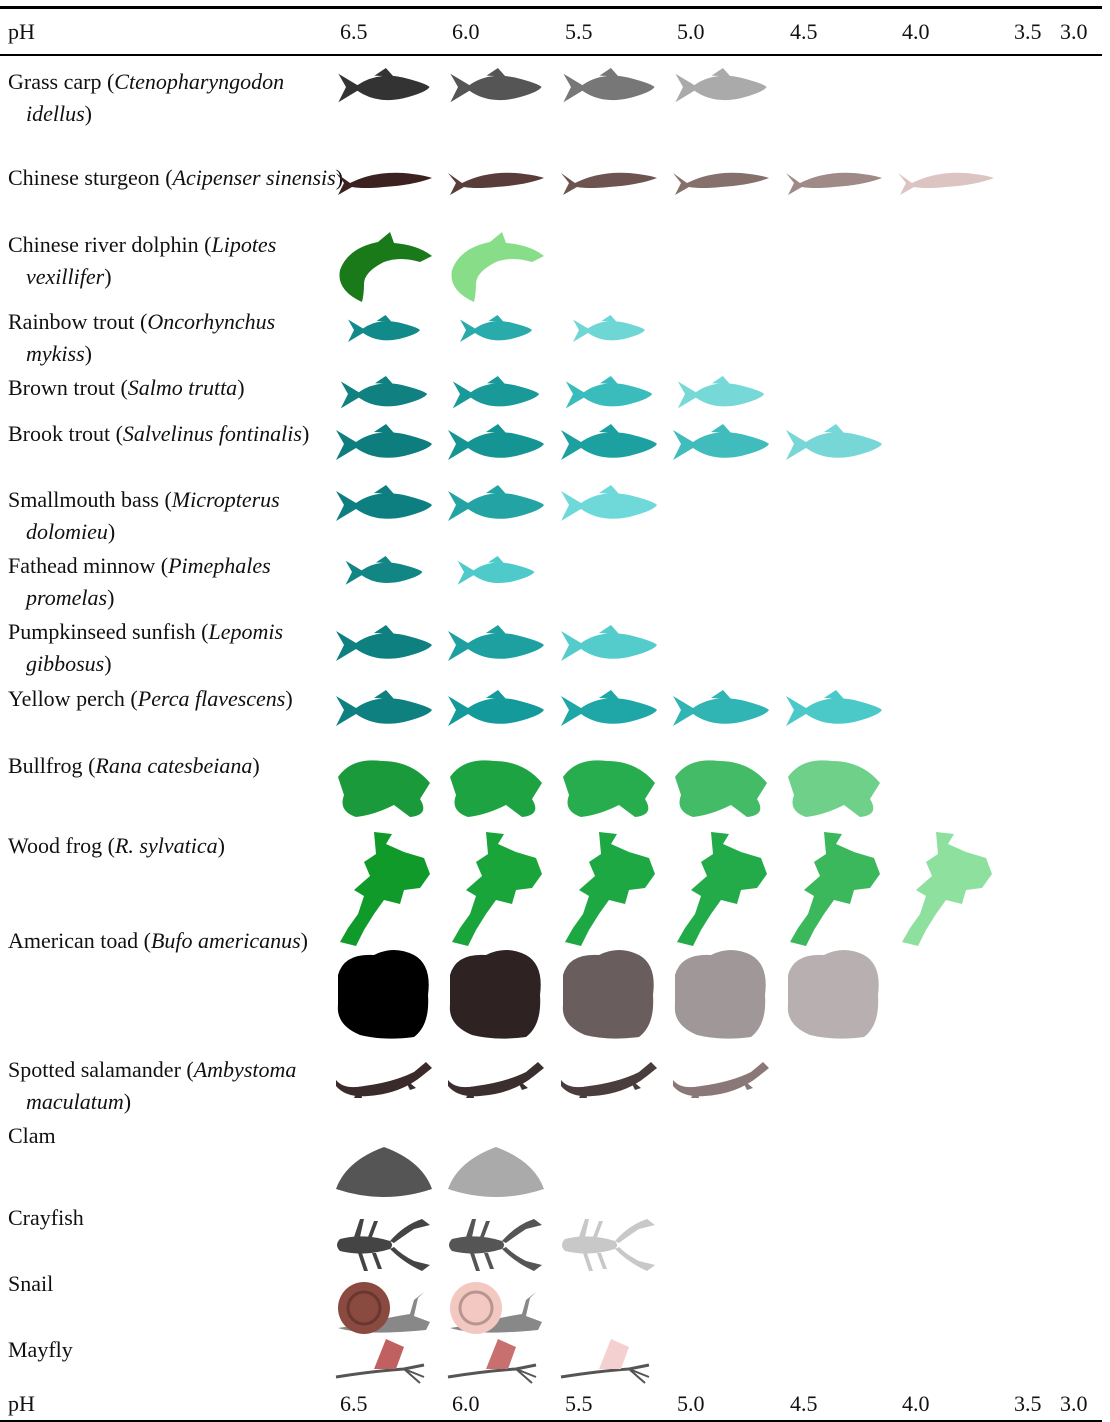 The height and width of the screenshot is (1422, 1110). I want to click on ph-column: 5.0, so click(691, 1403).